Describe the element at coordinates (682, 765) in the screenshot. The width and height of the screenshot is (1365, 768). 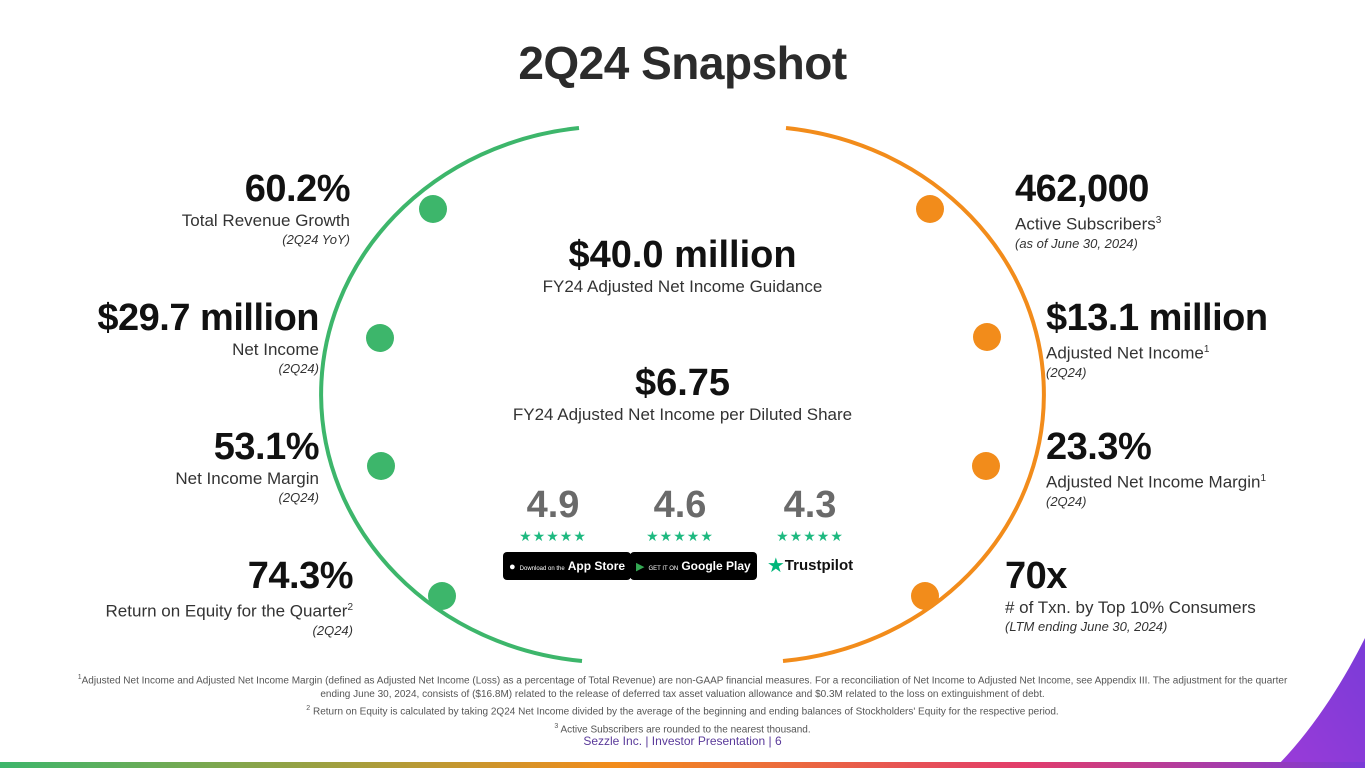
I see `bottom-gradient-bar` at that location.